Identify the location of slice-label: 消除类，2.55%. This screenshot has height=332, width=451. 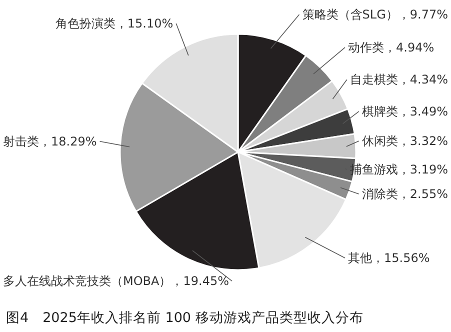
(405, 193).